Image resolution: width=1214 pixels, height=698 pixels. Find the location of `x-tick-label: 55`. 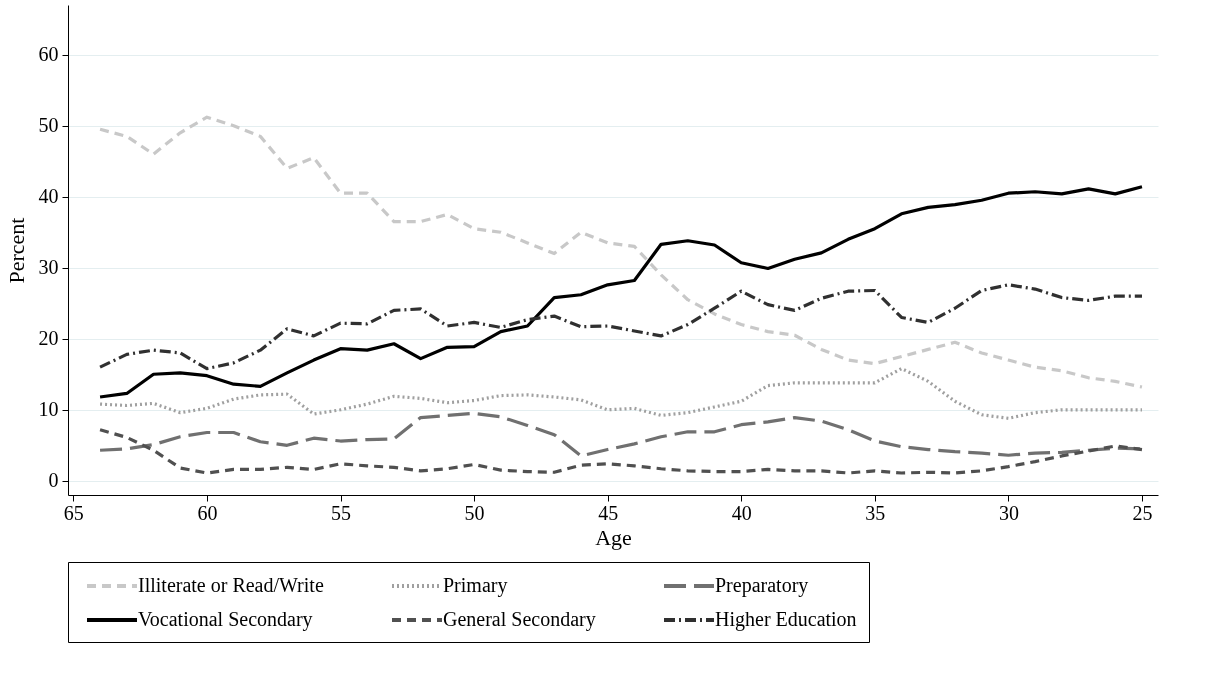

x-tick-label: 55 is located at coordinates (341, 512).